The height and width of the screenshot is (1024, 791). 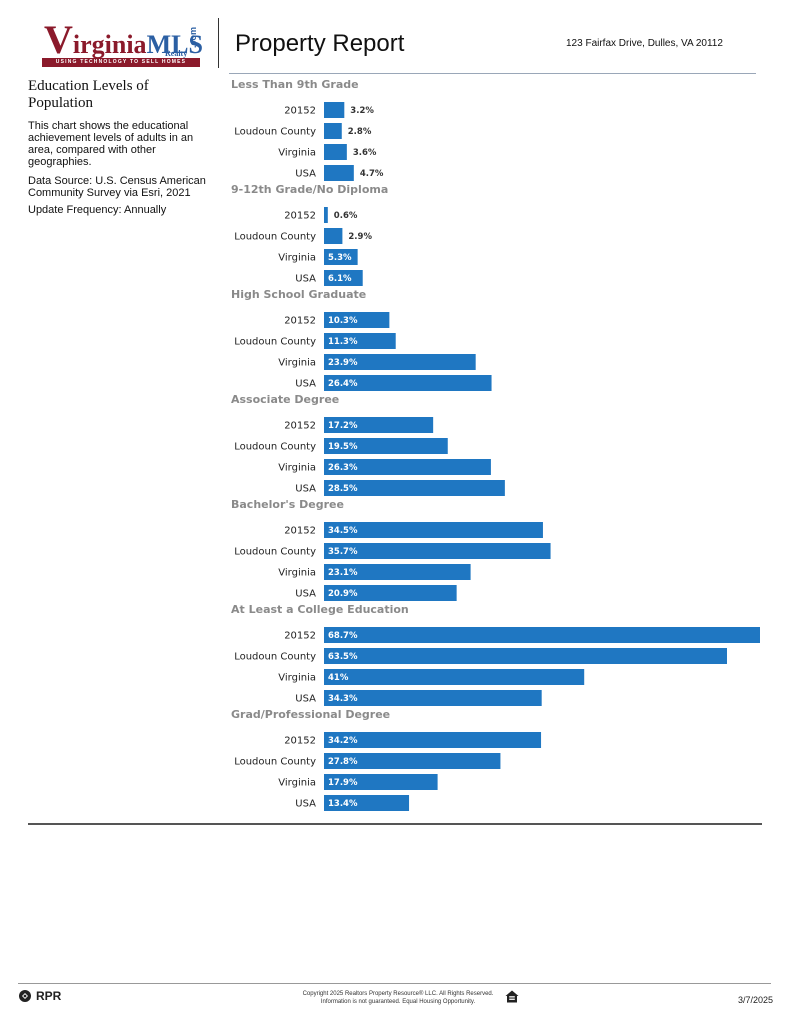 I want to click on footer-rule, so click(x=394, y=983).